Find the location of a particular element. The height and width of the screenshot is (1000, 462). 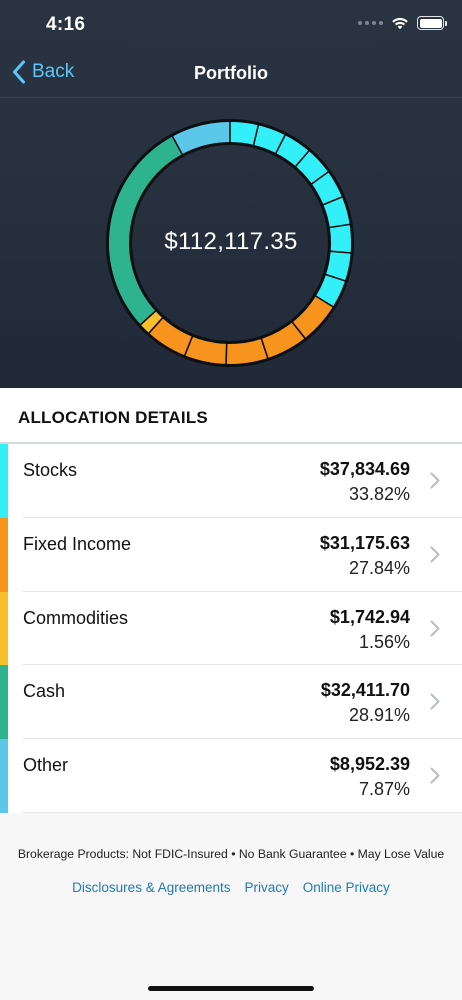

chevron-left-icon is located at coordinates (19, 72).